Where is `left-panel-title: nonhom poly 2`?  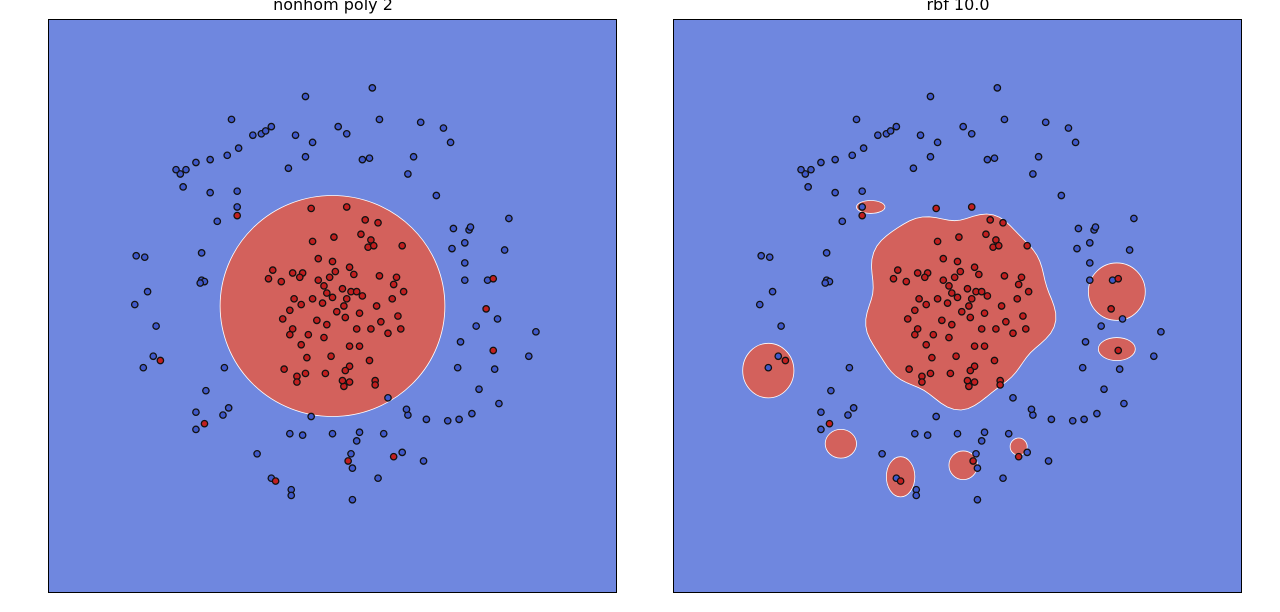
left-panel-title: nonhom poly 2 is located at coordinates (333, 7).